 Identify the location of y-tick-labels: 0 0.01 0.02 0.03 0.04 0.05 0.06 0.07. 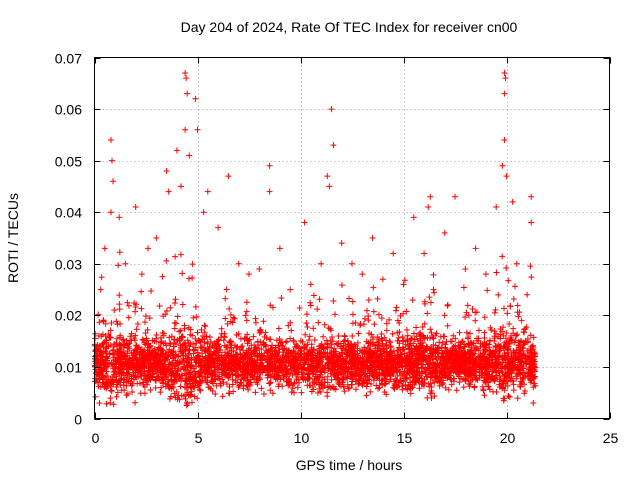
(68, 239).